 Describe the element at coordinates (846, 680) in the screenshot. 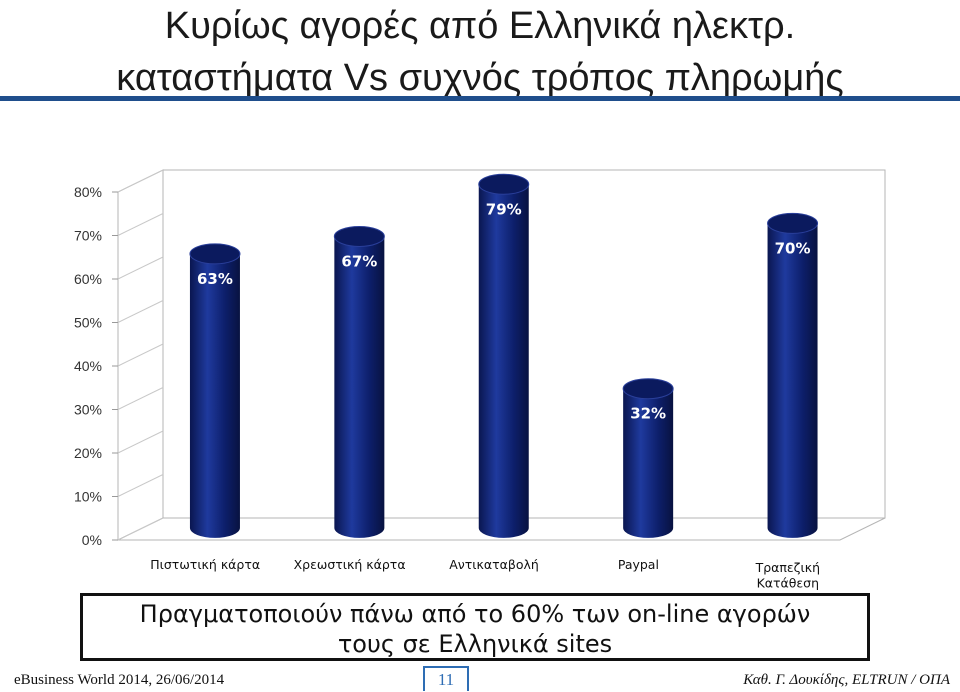

I see `footer-author: Καθ. Γ. Δουκίδης, ELTRUN / ΟΠΑ` at that location.